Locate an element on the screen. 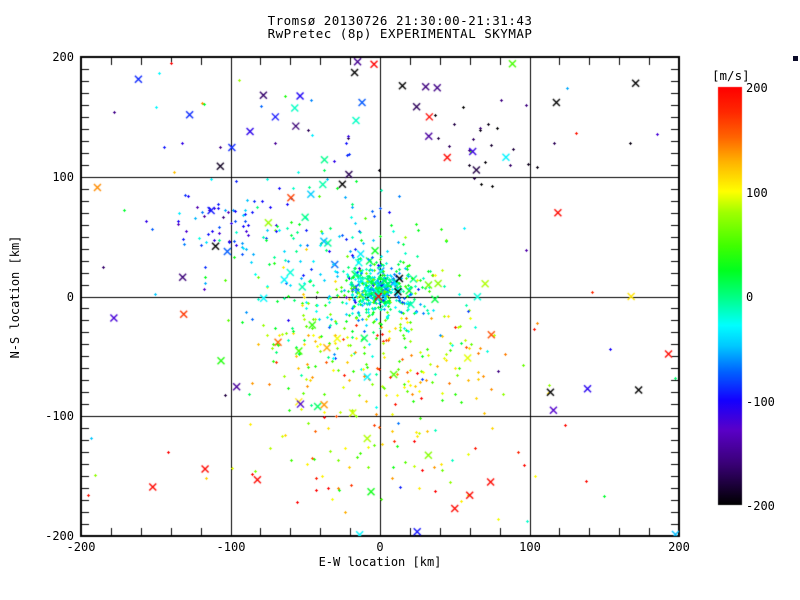 The width and height of the screenshot is (800, 600). colorbar-units-label: [m/s] is located at coordinates (731, 75).